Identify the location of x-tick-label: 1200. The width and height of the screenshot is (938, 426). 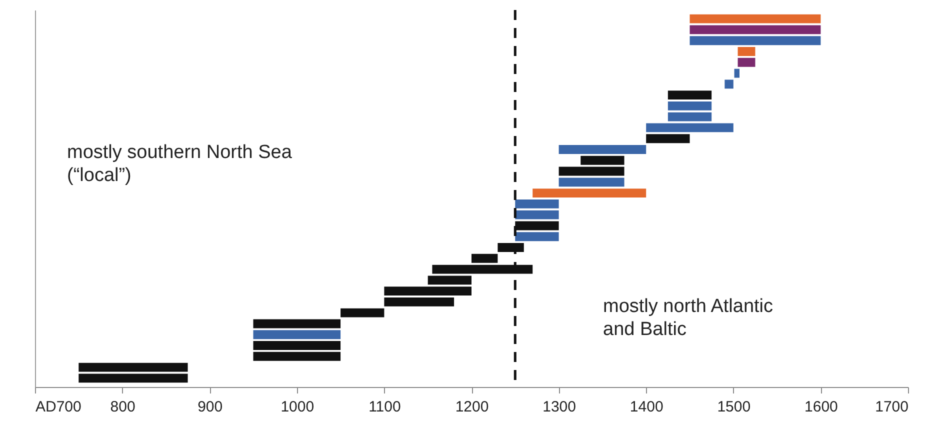
(472, 407).